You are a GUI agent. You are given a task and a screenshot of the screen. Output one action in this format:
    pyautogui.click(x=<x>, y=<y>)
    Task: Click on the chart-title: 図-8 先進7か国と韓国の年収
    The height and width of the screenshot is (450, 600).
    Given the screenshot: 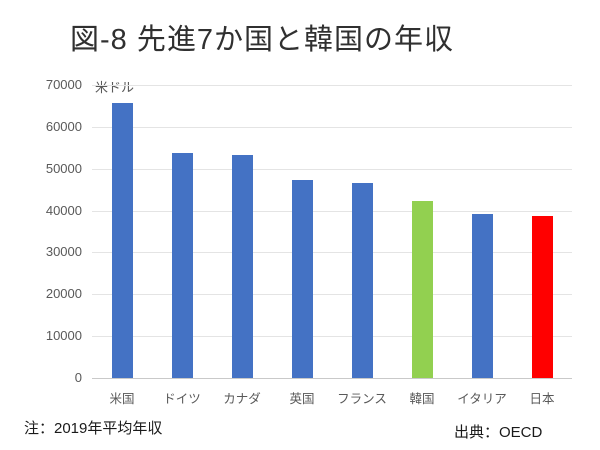 What is the action you would take?
    pyautogui.click(x=262, y=40)
    